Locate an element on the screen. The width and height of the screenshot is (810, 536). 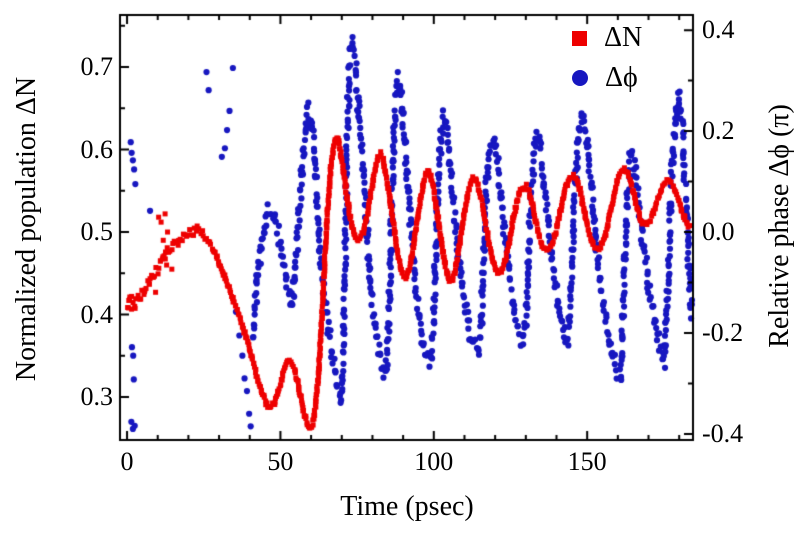
left-axis-title: Normalized population ΔN is located at coordinates (26, 229).